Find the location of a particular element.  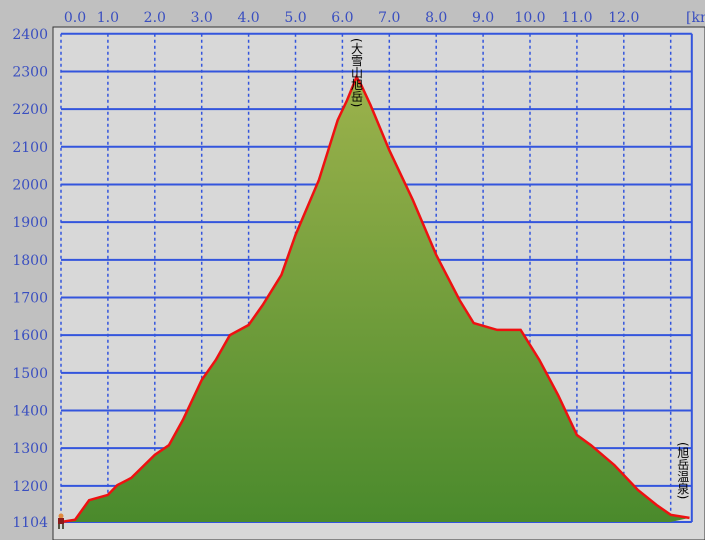

x-tick-label: 3.0 is located at coordinates (202, 18).